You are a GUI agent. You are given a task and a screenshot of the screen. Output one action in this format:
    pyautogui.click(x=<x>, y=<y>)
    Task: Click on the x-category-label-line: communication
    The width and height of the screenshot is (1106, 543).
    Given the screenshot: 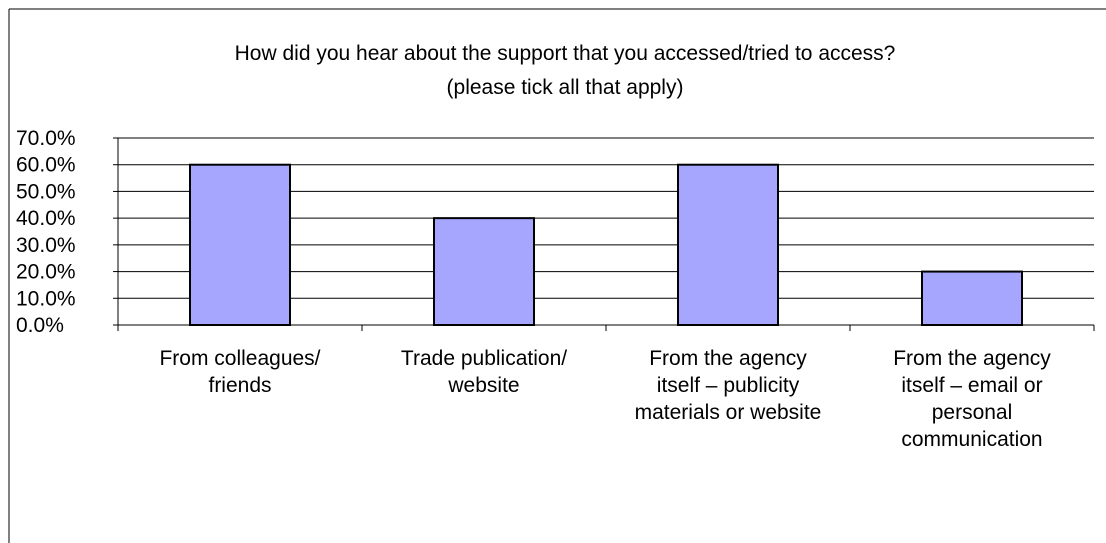 What is the action you would take?
    pyautogui.click(x=971, y=439)
    